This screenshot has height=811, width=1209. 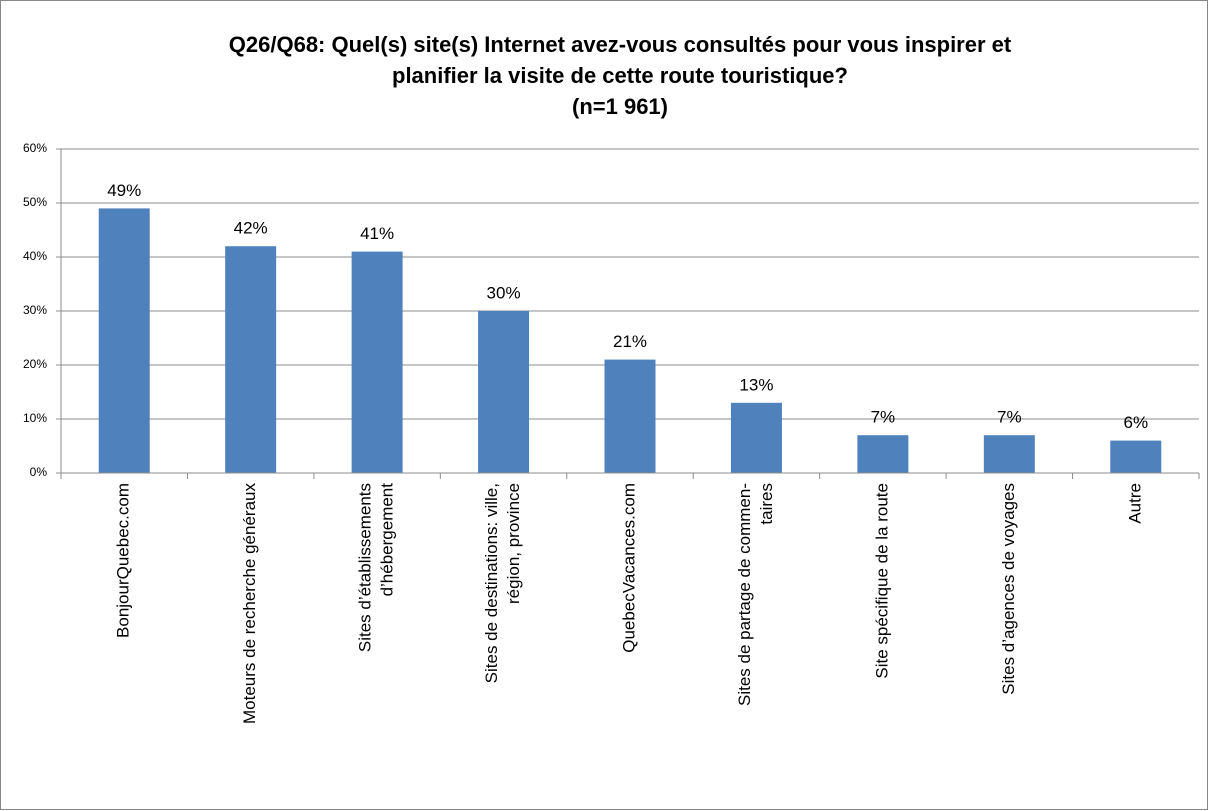 I want to click on x-tick-label: région, province, so click(x=513, y=543).